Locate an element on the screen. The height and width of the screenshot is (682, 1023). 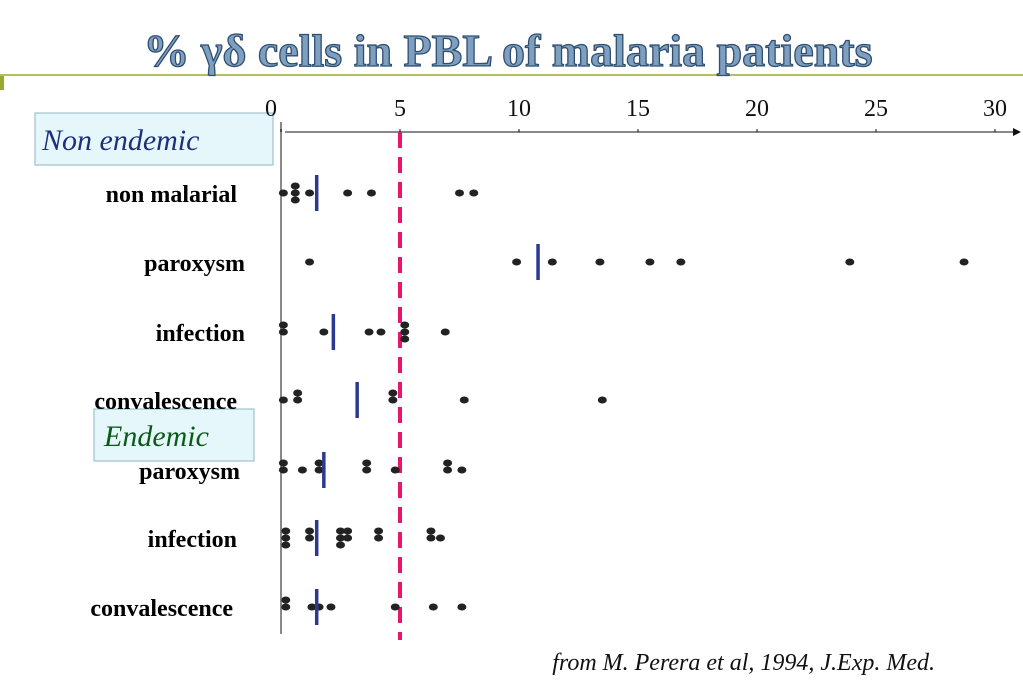
x-tick-label: 30 is located at coordinates (995, 109).